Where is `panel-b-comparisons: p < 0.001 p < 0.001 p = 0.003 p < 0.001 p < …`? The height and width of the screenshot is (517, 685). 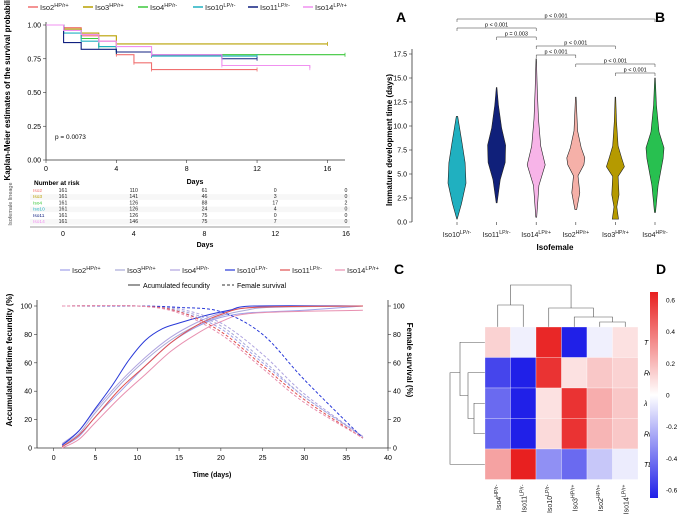 panel-b-comparisons: p < 0.001 p < 0.001 p = 0.003 p < 0.001 p < … is located at coordinates (556, 45).